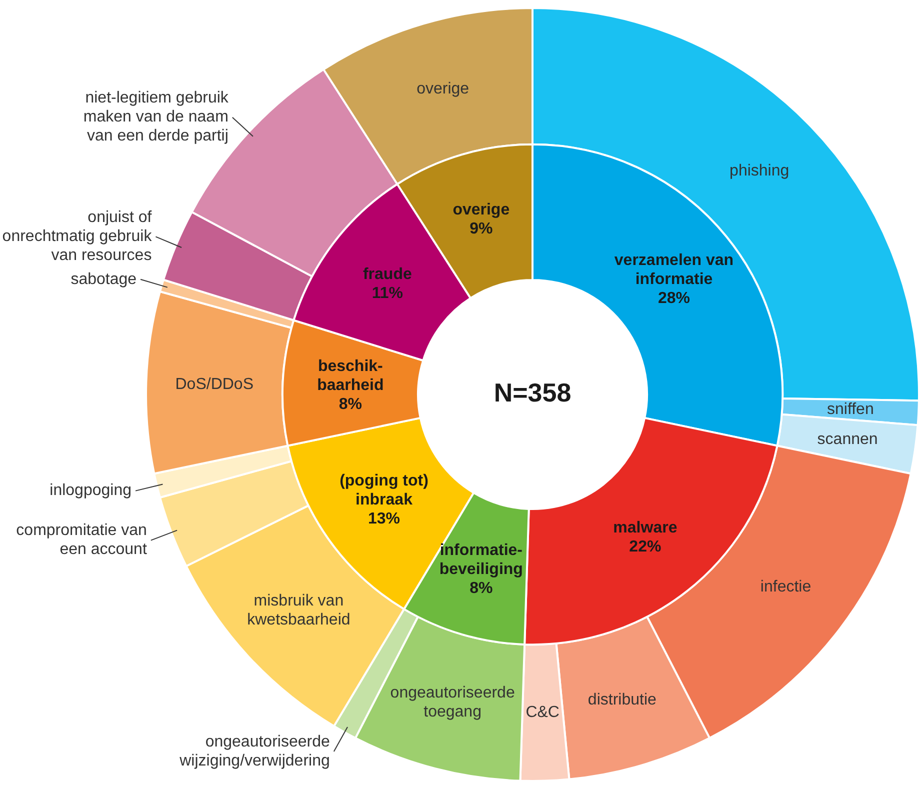  What do you see at coordinates (543, 713) in the screenshot?
I see `slice-label: C&C` at bounding box center [543, 713].